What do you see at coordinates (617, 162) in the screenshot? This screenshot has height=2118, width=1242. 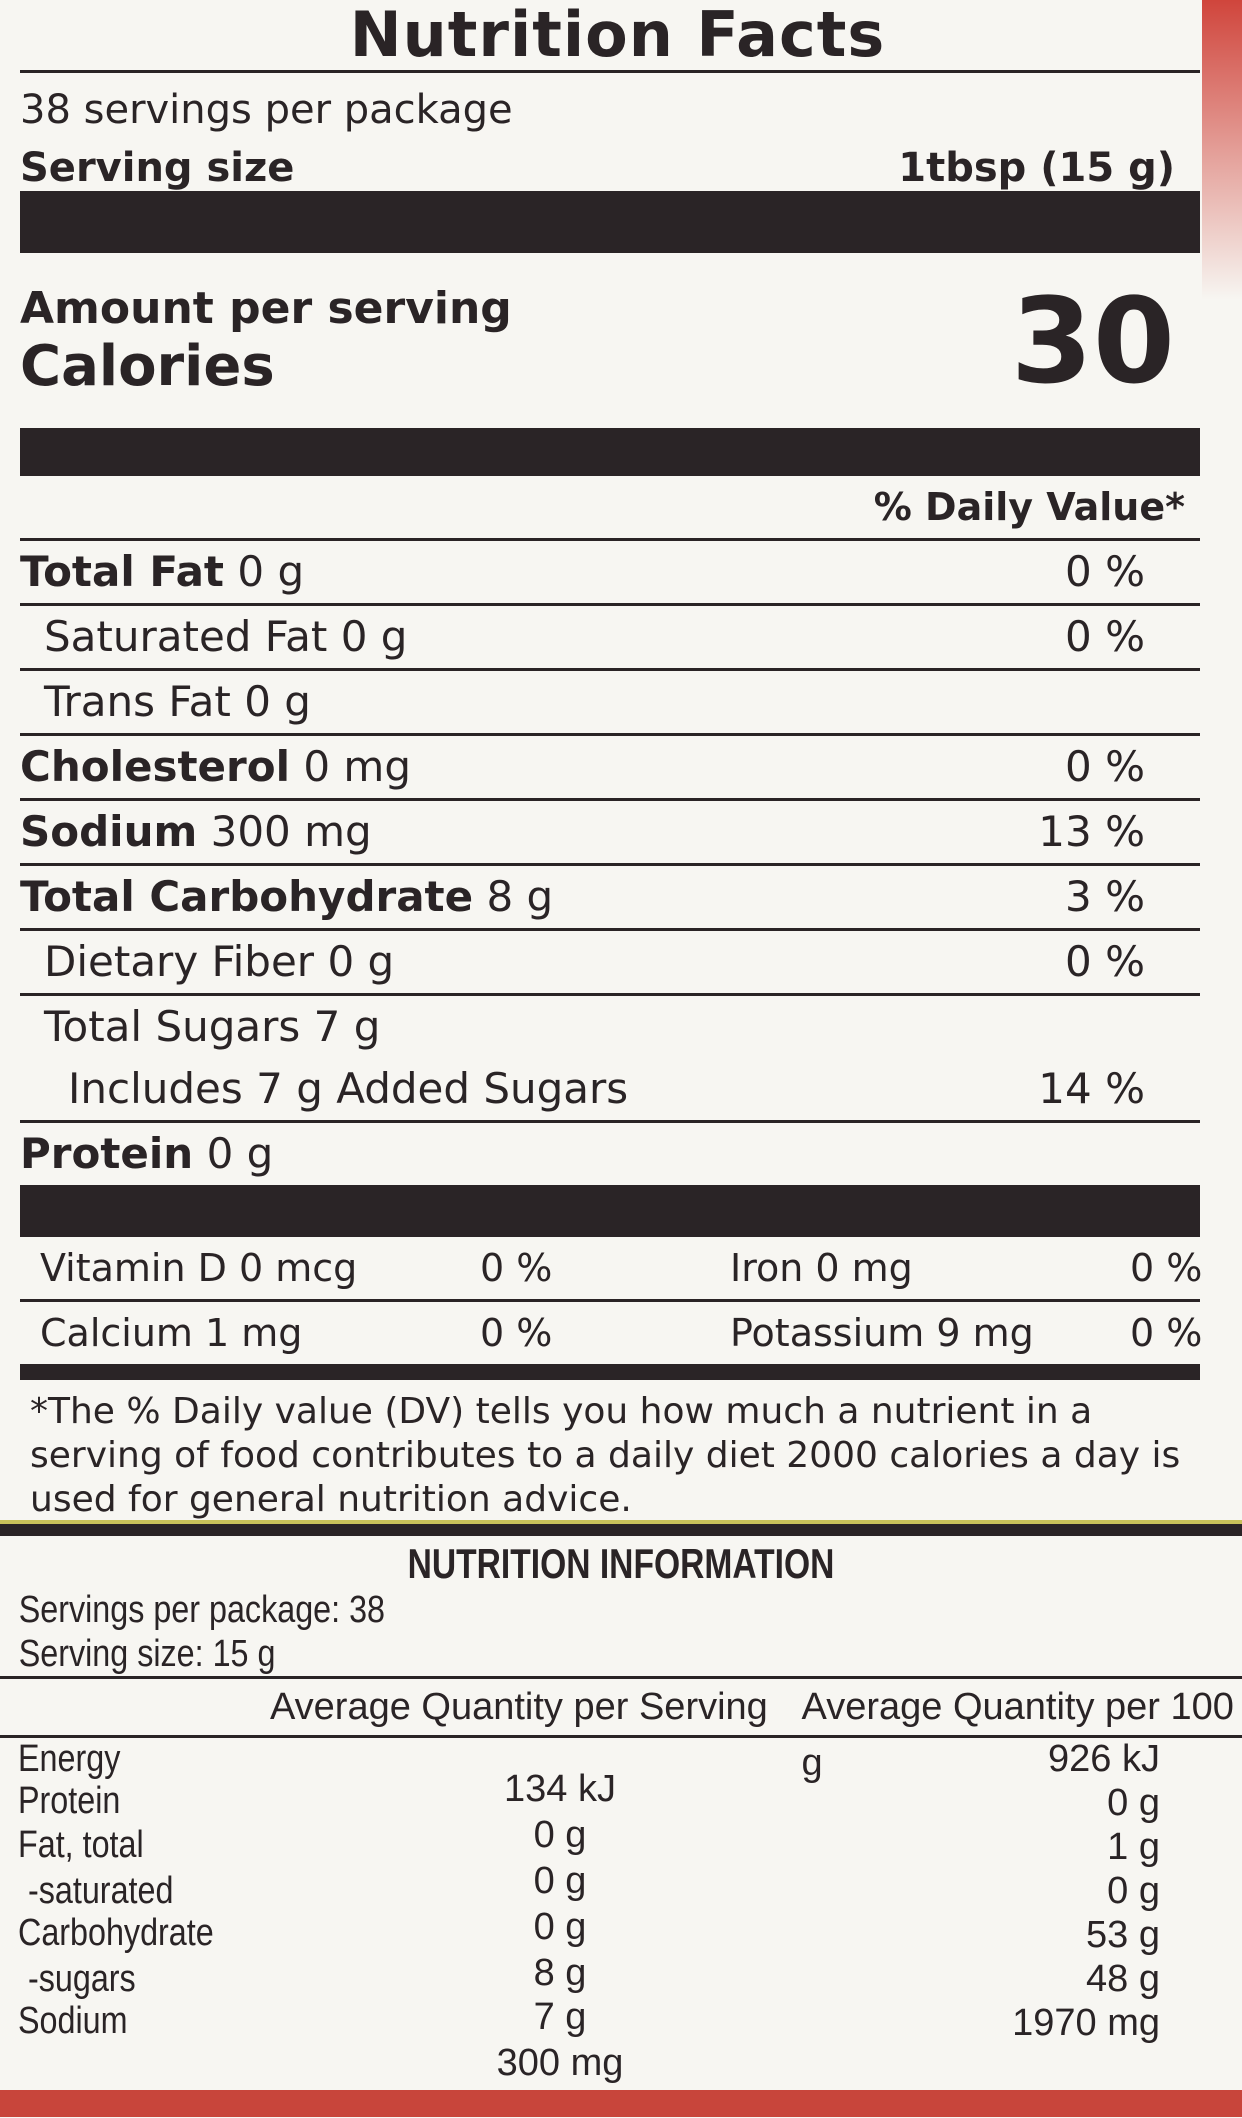 I see `serving-size-row: Serving size 1tbsp (15 g)` at bounding box center [617, 162].